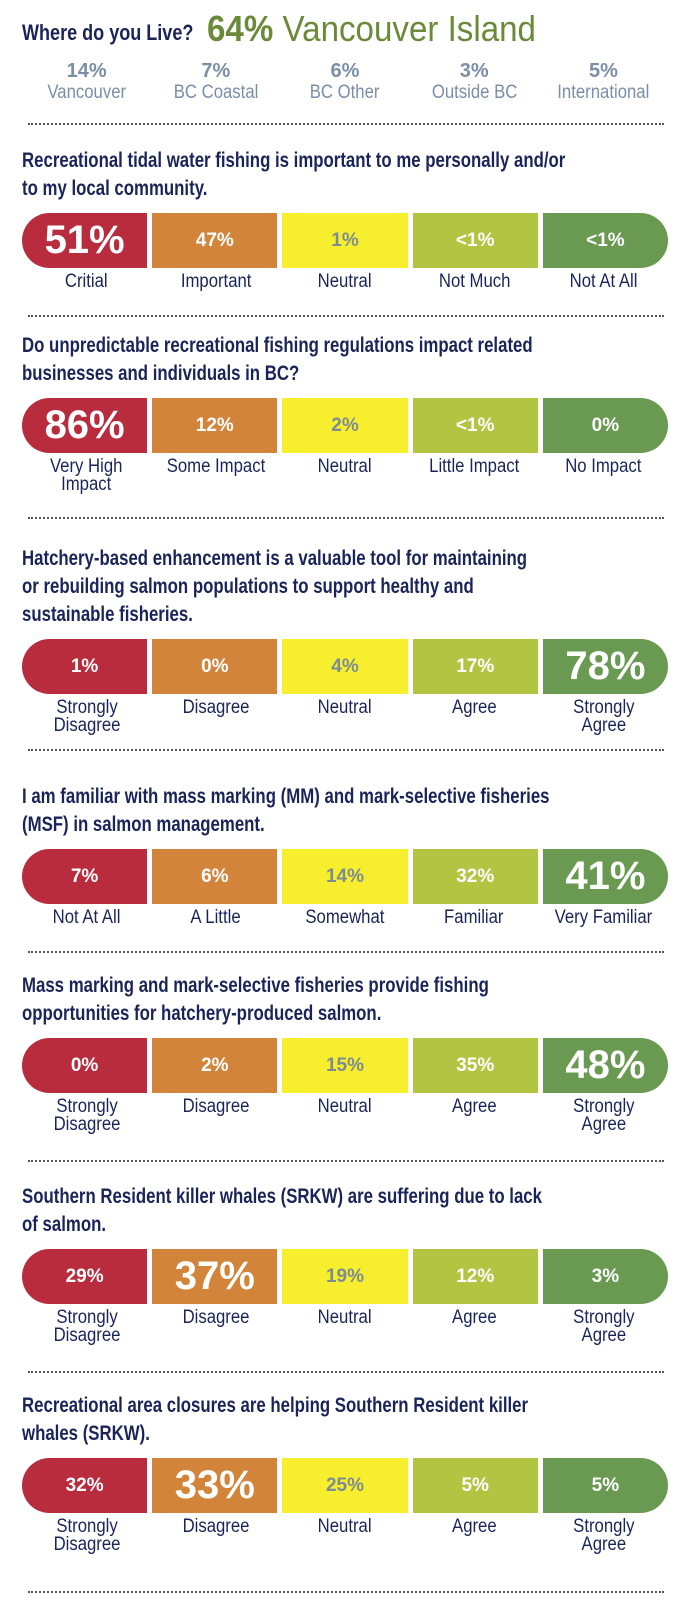 This screenshot has height=1615, width=686. I want to click on response-bar: 7% 6% 14% 32% 41%, so click(345, 876).